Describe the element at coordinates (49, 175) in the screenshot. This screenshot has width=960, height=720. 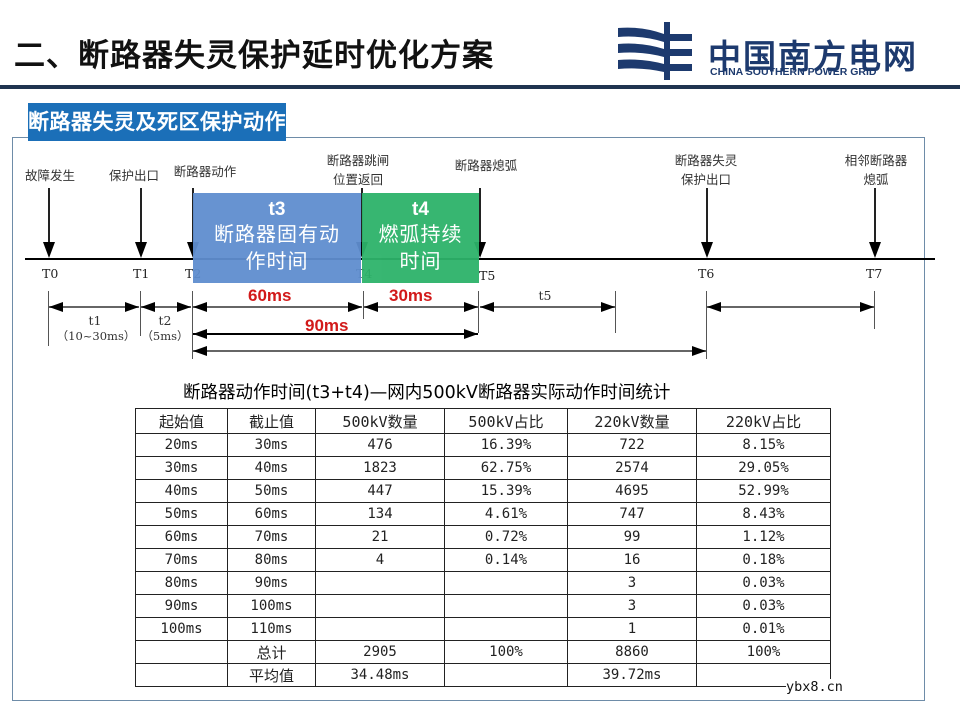
I see `event-label-t0: 故障发生` at that location.